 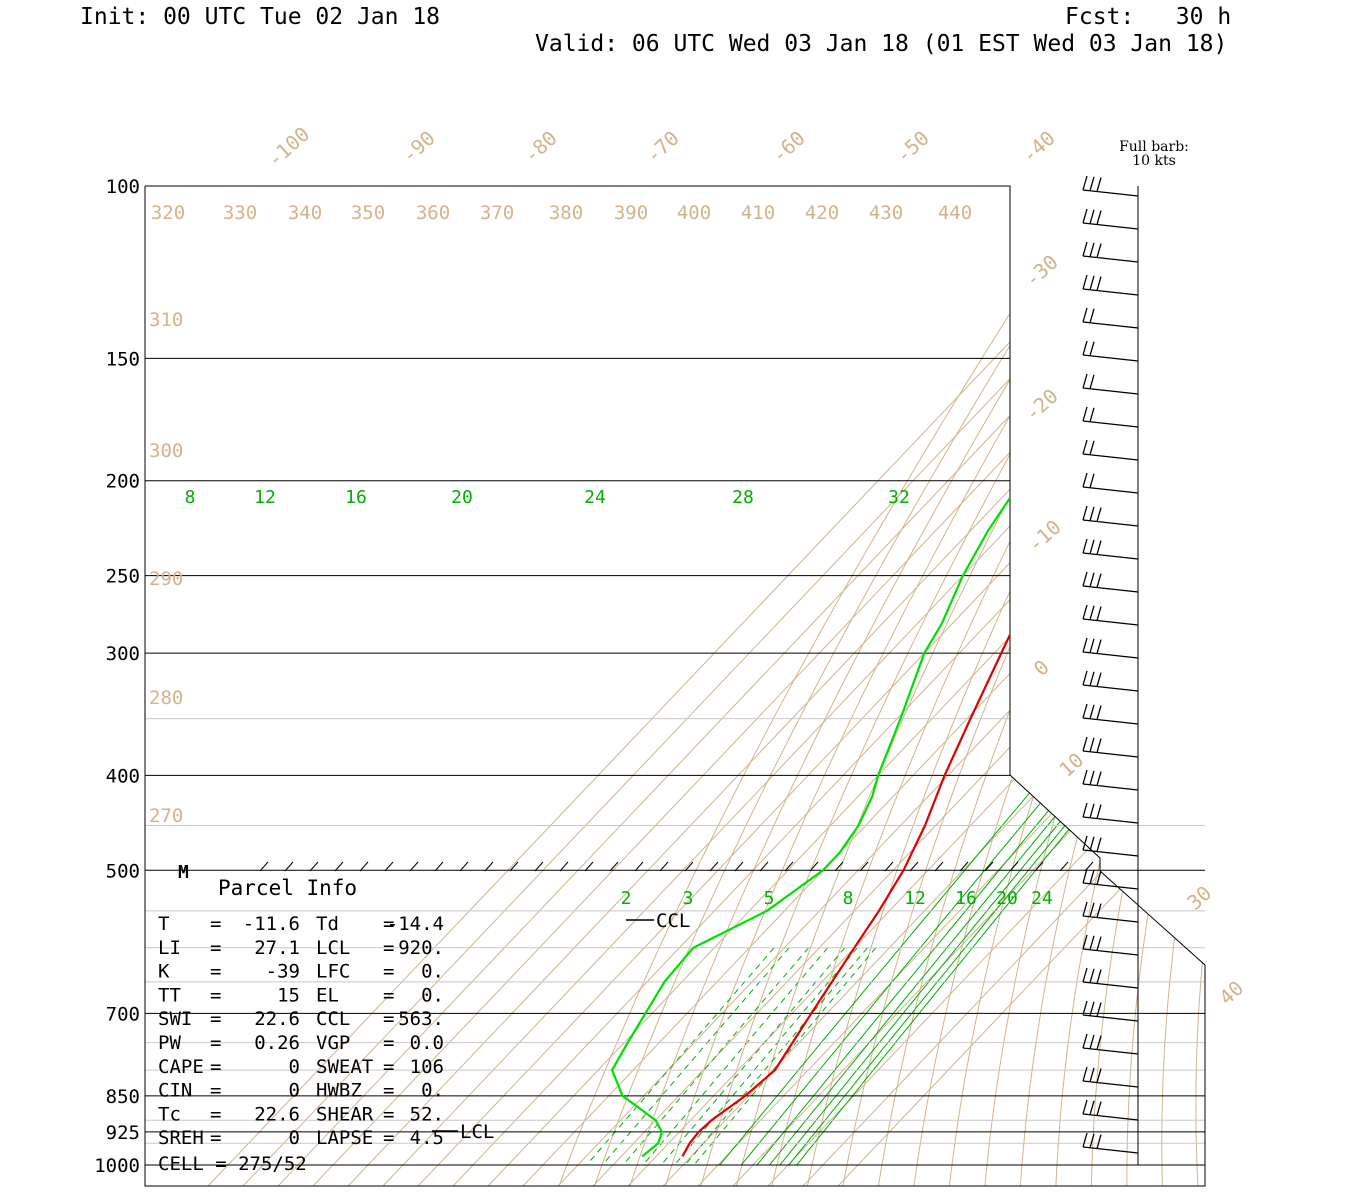 I want to click on parcel-label: K, so click(x=164, y=972).